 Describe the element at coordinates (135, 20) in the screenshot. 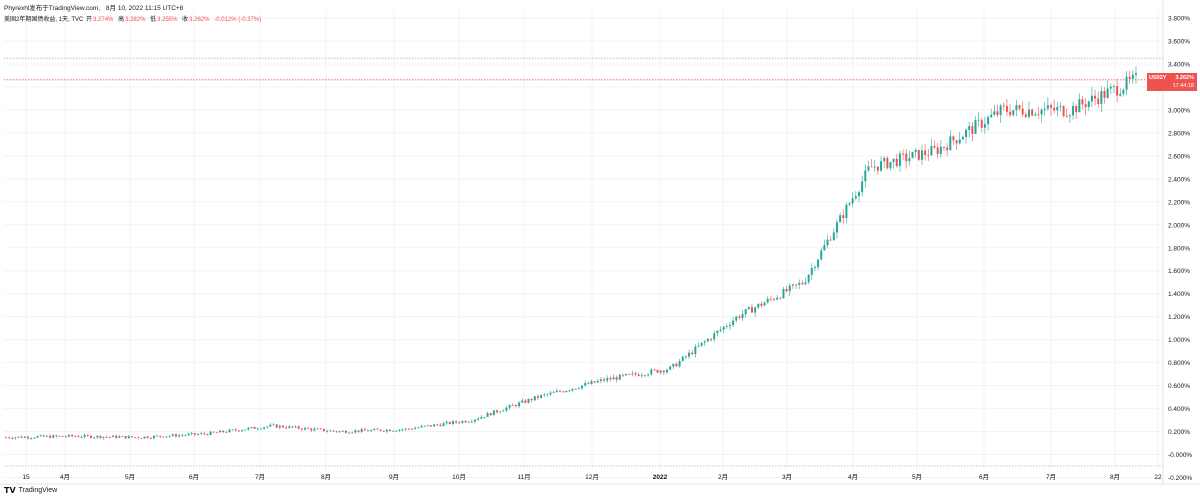

I see `high-value: 3.282%` at that location.